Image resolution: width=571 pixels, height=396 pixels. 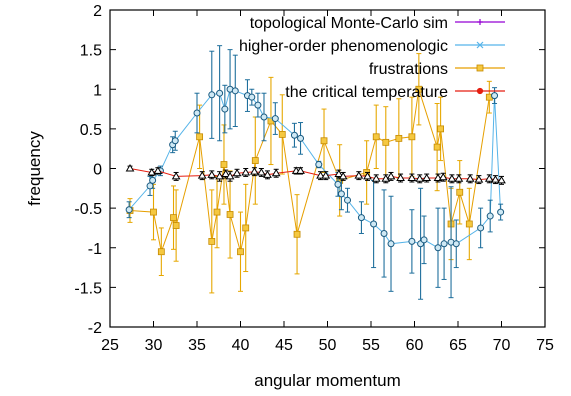 I want to click on legend-item: topological Monte-Carlo sim, so click(x=377, y=23).